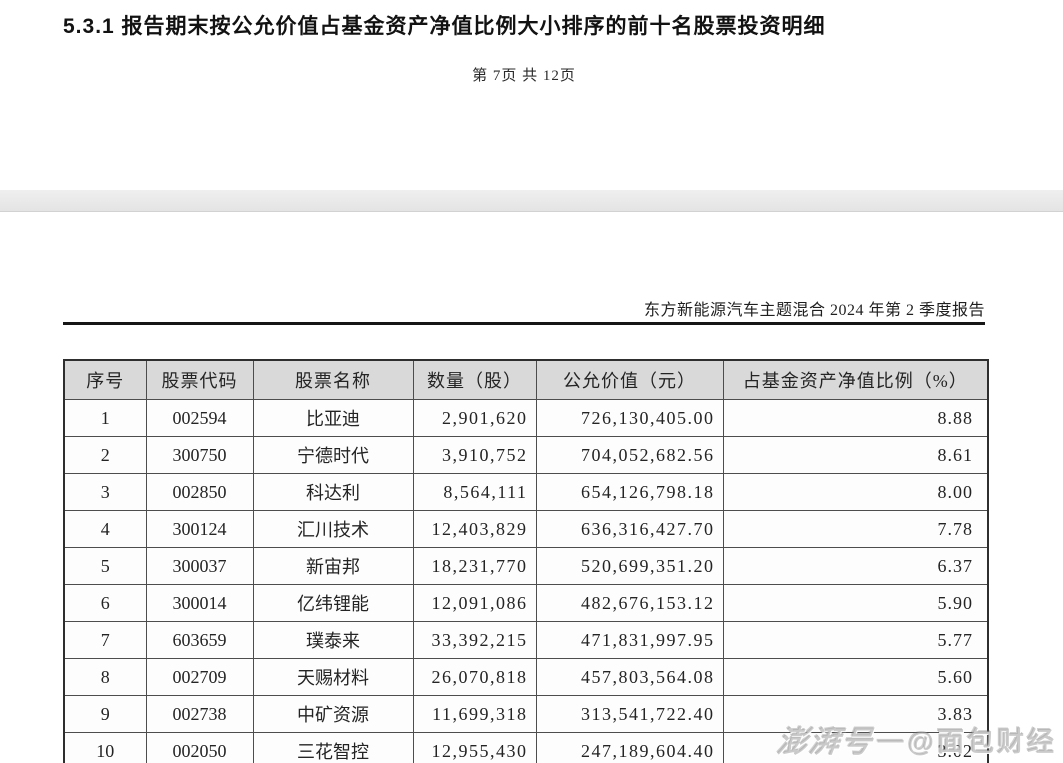  Describe the element at coordinates (629, 640) in the screenshot. I see `cell-fair-value: 471,831,997.95` at that location.